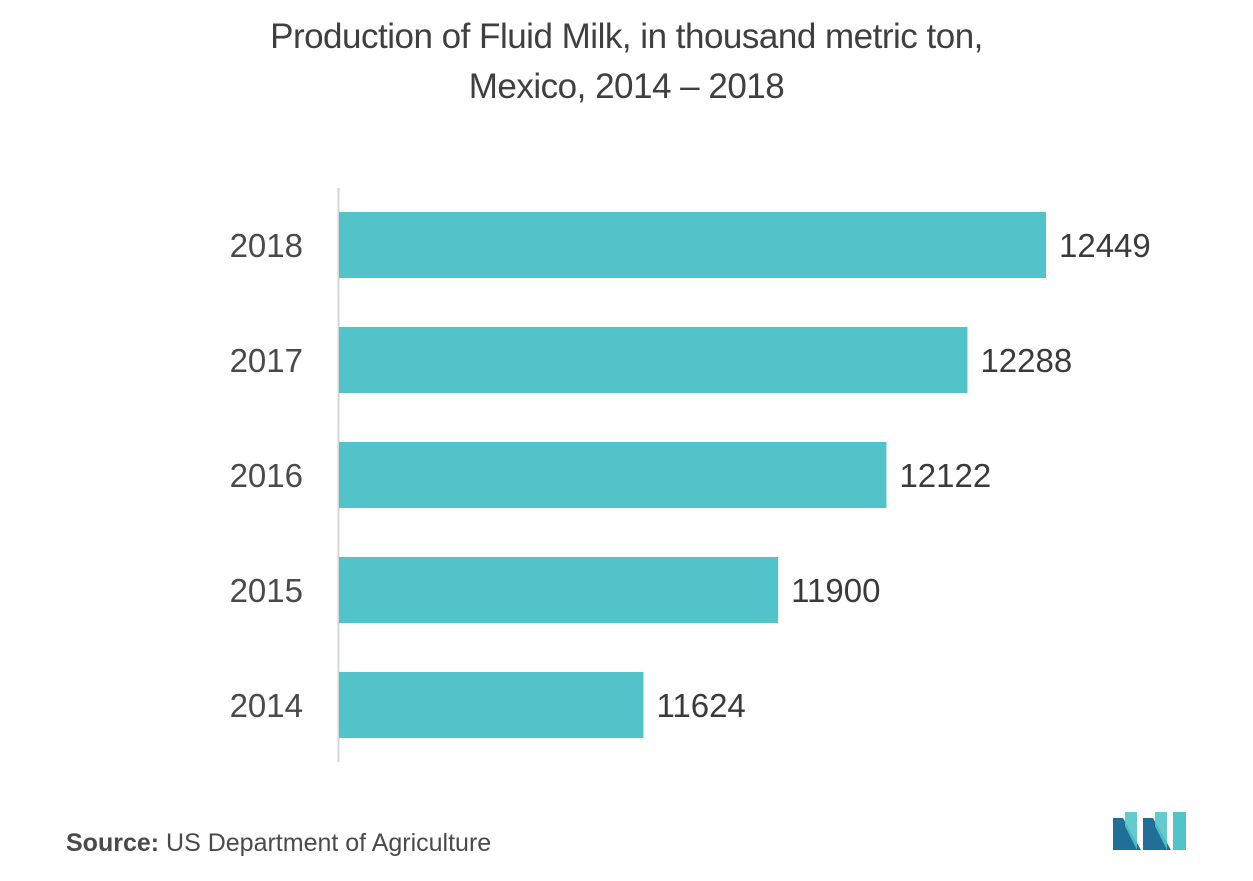 The image size is (1253, 881). Describe the element at coordinates (700, 705) in the screenshot. I see `data-label-2014: 11624` at that location.